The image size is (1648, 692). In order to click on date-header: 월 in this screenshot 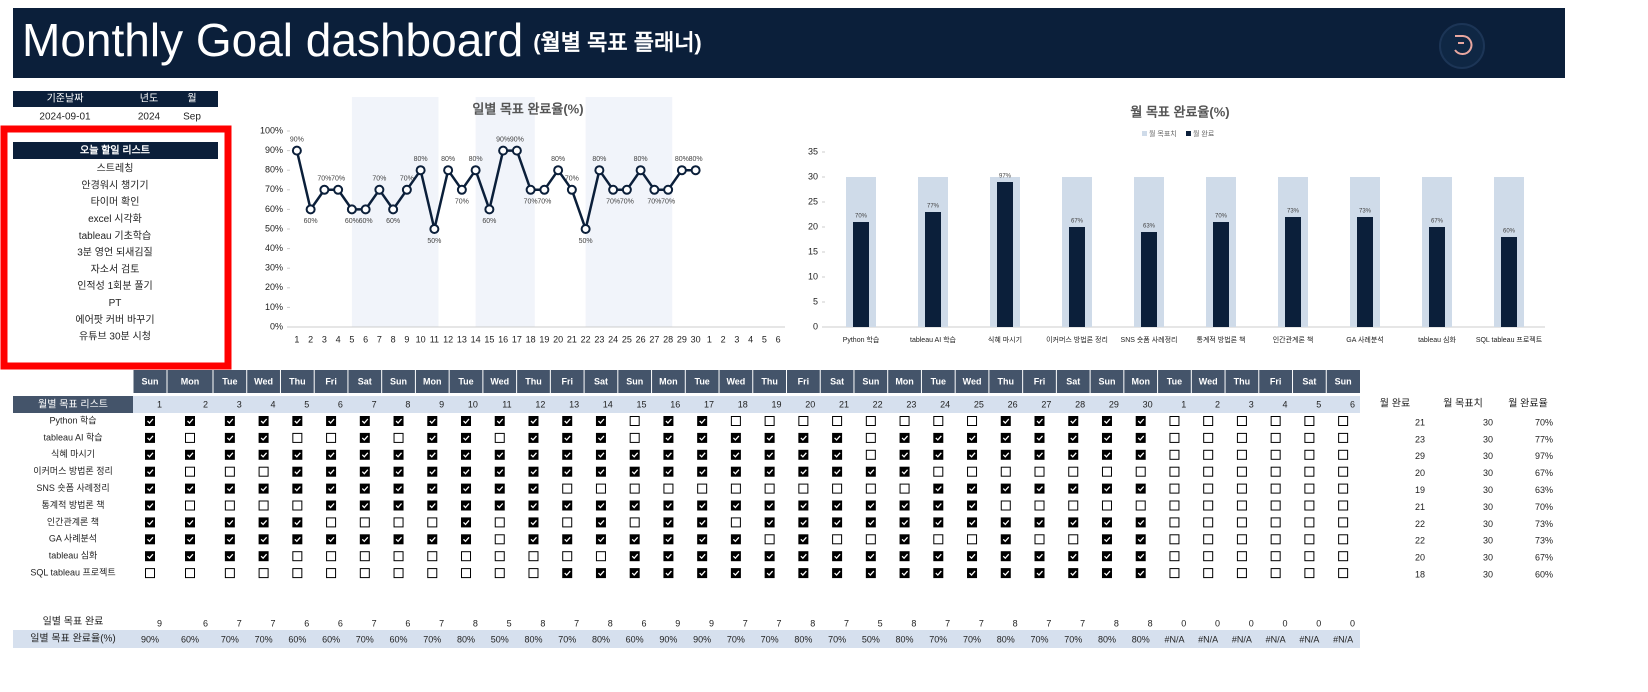, I will do `click(191, 99)`.